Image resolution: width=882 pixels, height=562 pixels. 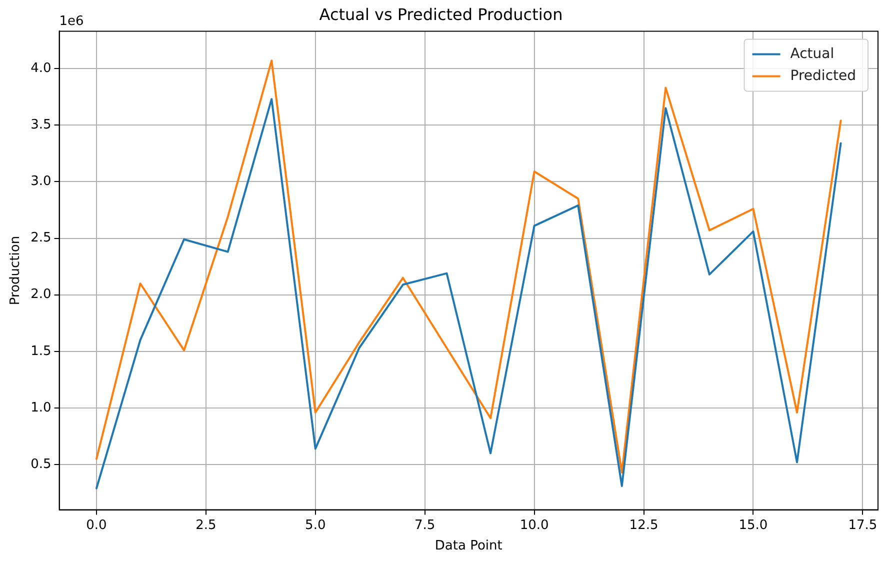 What do you see at coordinates (16, 271) in the screenshot?
I see `y-axis-title: Production` at bounding box center [16, 271].